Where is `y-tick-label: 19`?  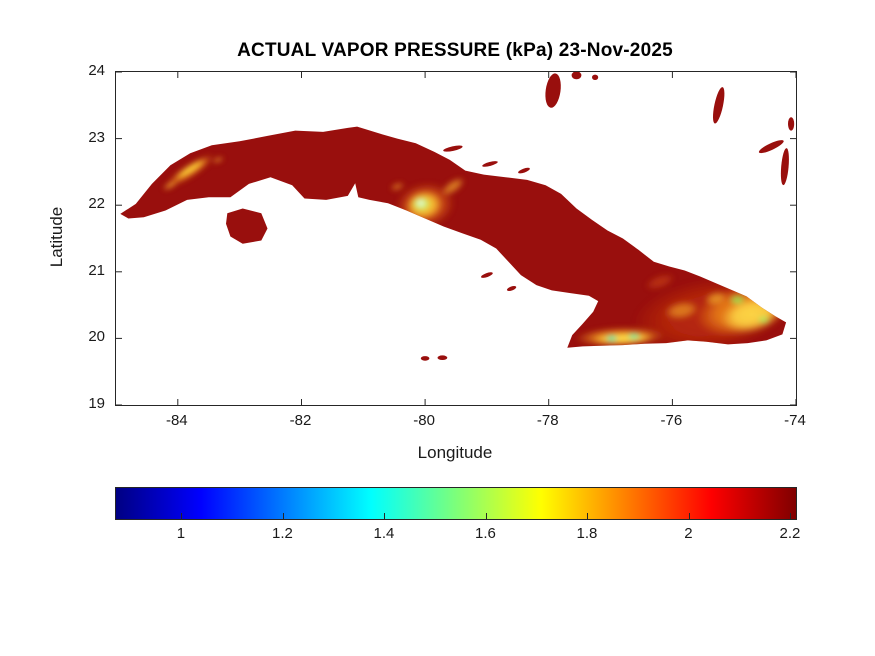 y-tick-label: 19 is located at coordinates (96, 403).